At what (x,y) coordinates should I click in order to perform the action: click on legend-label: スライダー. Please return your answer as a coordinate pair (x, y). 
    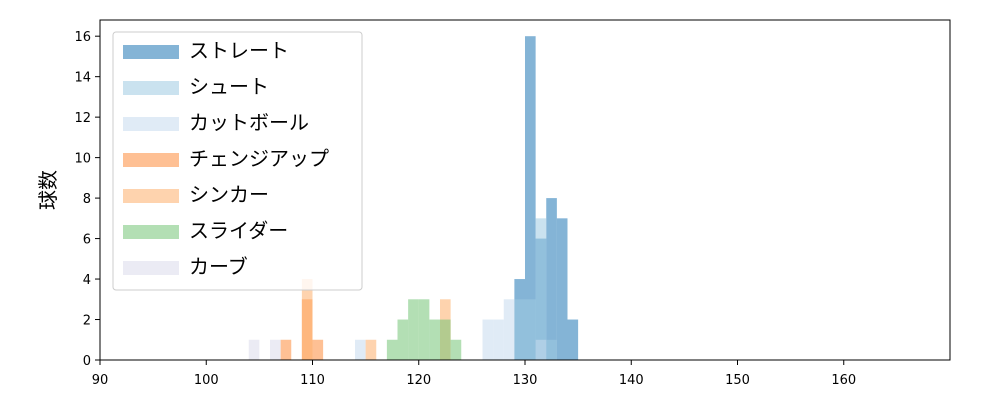
    Looking at the image, I should click on (238, 231).